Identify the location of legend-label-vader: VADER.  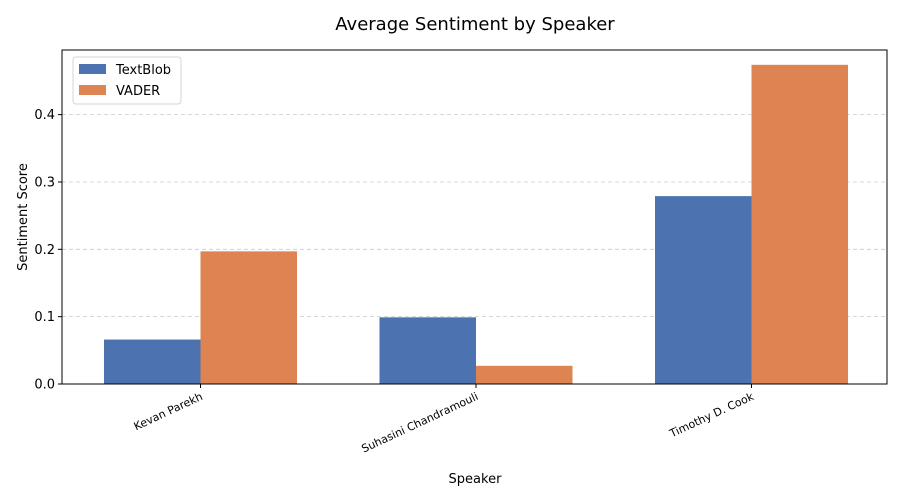
(138, 91).